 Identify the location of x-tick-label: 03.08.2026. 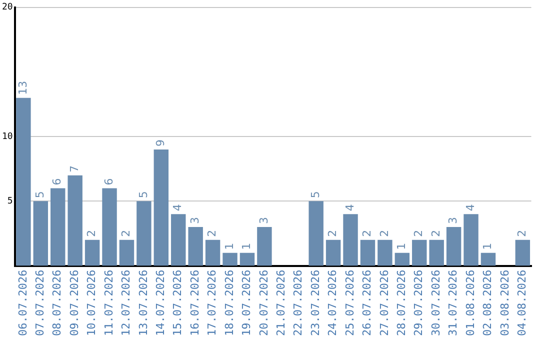
(505, 303).